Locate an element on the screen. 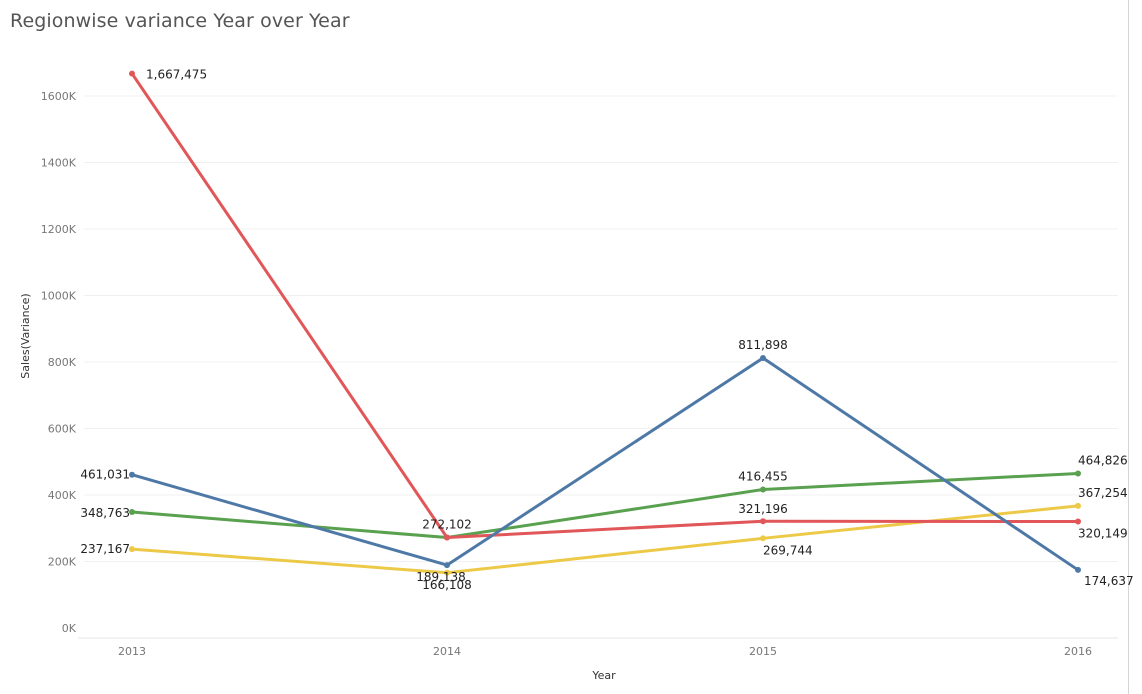  x-tick-label: 2015 is located at coordinates (763, 651).